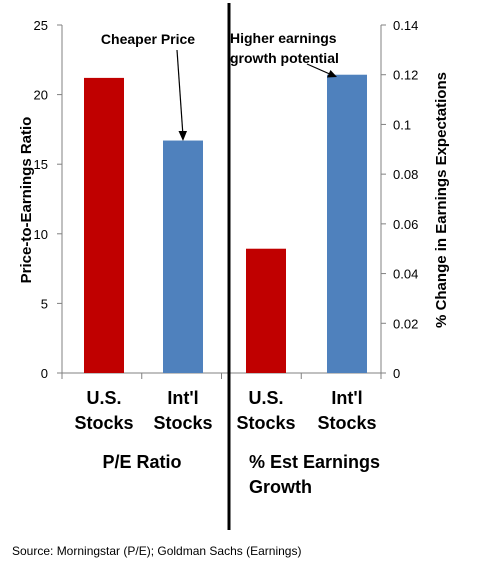 The height and width of the screenshot is (562, 481). What do you see at coordinates (283, 38) in the screenshot?
I see `annotation-higher-earnings: Higher earnings` at bounding box center [283, 38].